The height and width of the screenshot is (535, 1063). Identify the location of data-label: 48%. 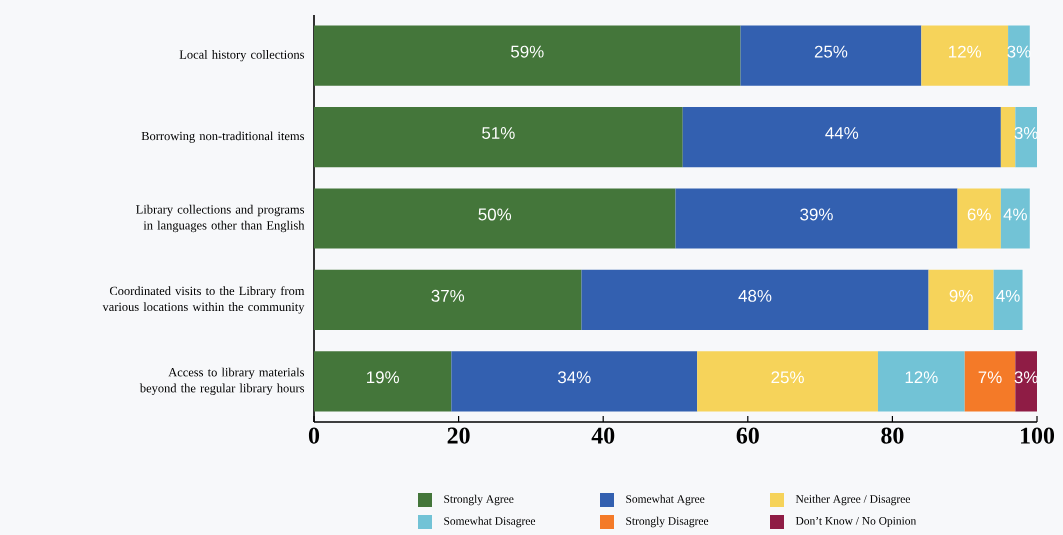
(755, 295).